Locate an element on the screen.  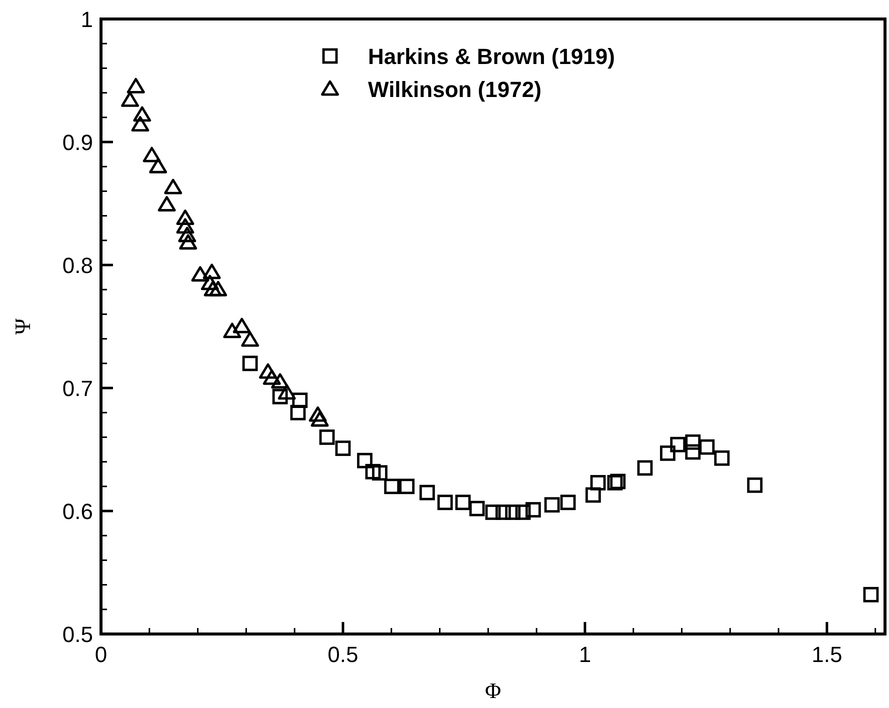
x-axis-title: Φ is located at coordinates (493, 690).